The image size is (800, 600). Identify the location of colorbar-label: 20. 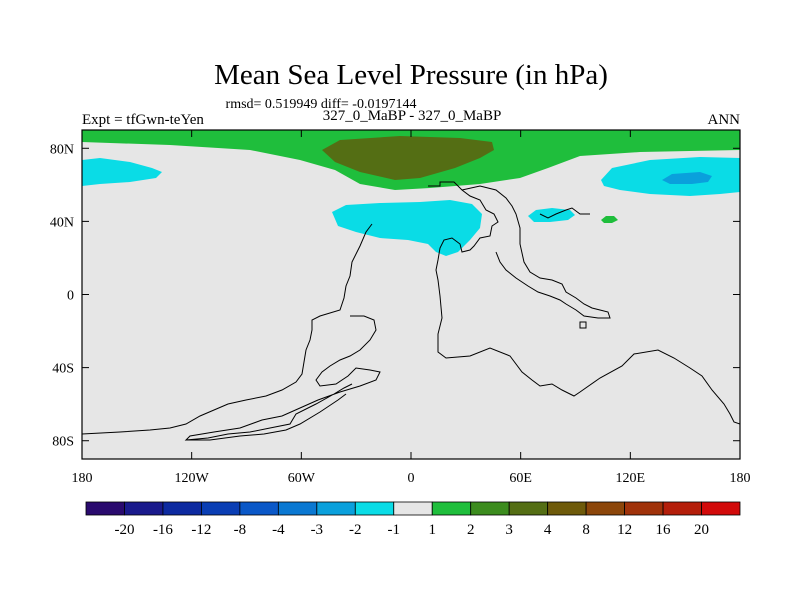
(701, 530).